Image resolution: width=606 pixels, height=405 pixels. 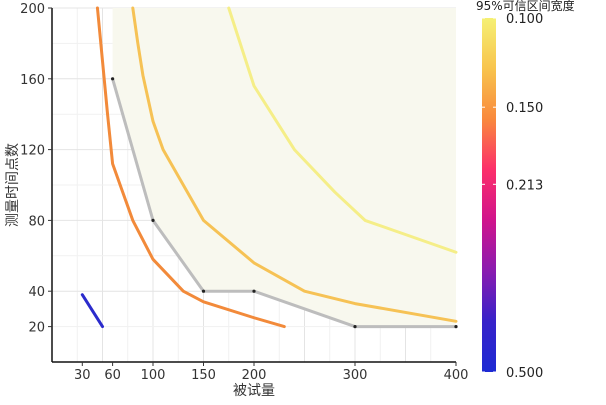 I want to click on colorbar-tick-label: 0.100, so click(x=524, y=19).